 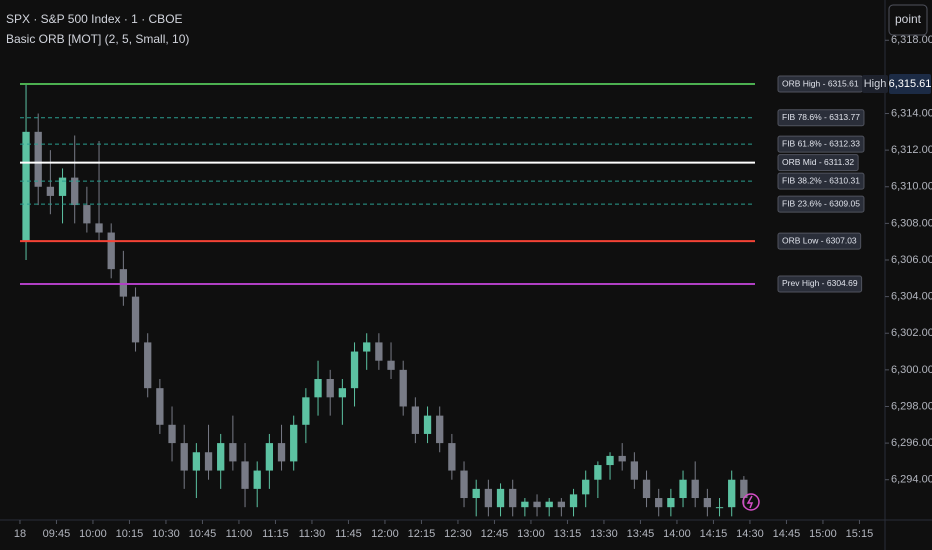 What do you see at coordinates (203, 534) in the screenshot?
I see `x-tick-label: 10:45` at bounding box center [203, 534].